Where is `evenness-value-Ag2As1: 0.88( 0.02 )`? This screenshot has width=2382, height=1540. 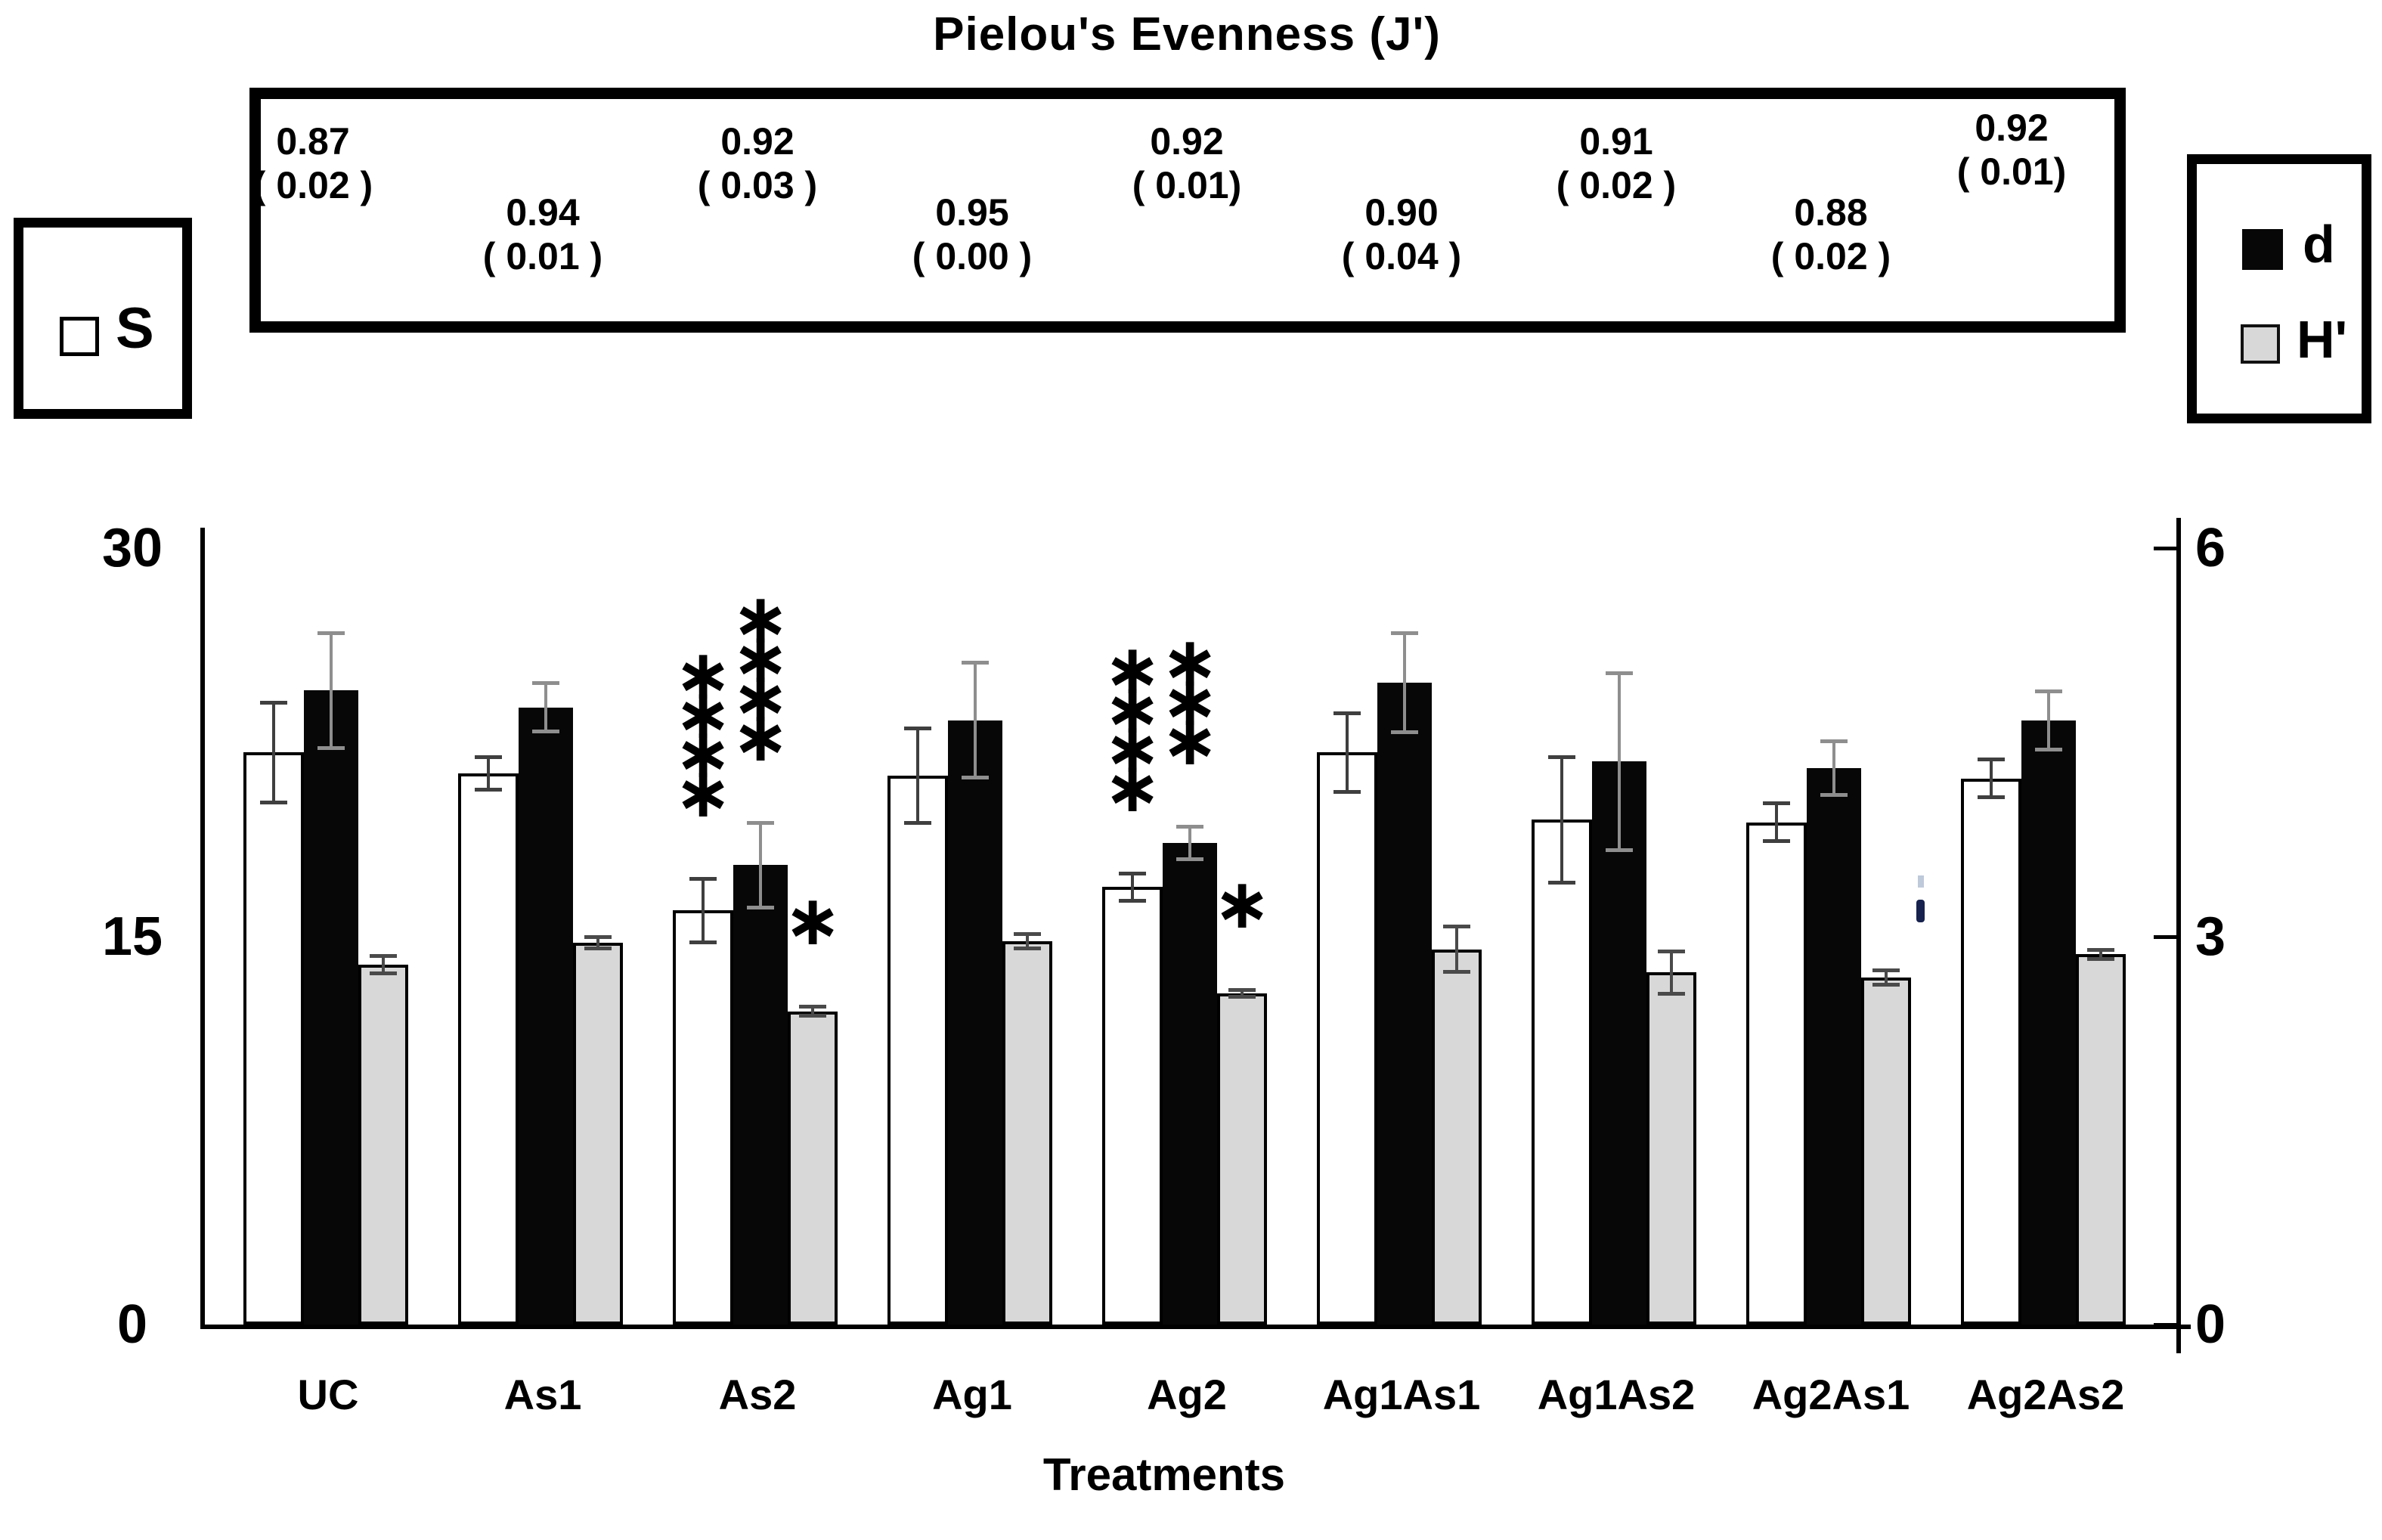 evenness-value-Ag2As1: 0.88( 0.02 ) is located at coordinates (1831, 234).